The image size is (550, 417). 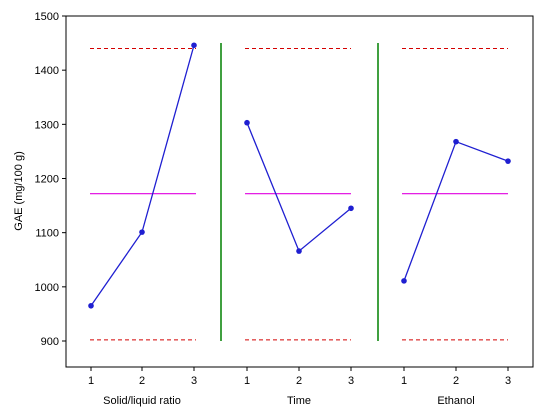 What do you see at coordinates (47, 234) in the screenshot?
I see `y-tick-label: 1100` at bounding box center [47, 234].